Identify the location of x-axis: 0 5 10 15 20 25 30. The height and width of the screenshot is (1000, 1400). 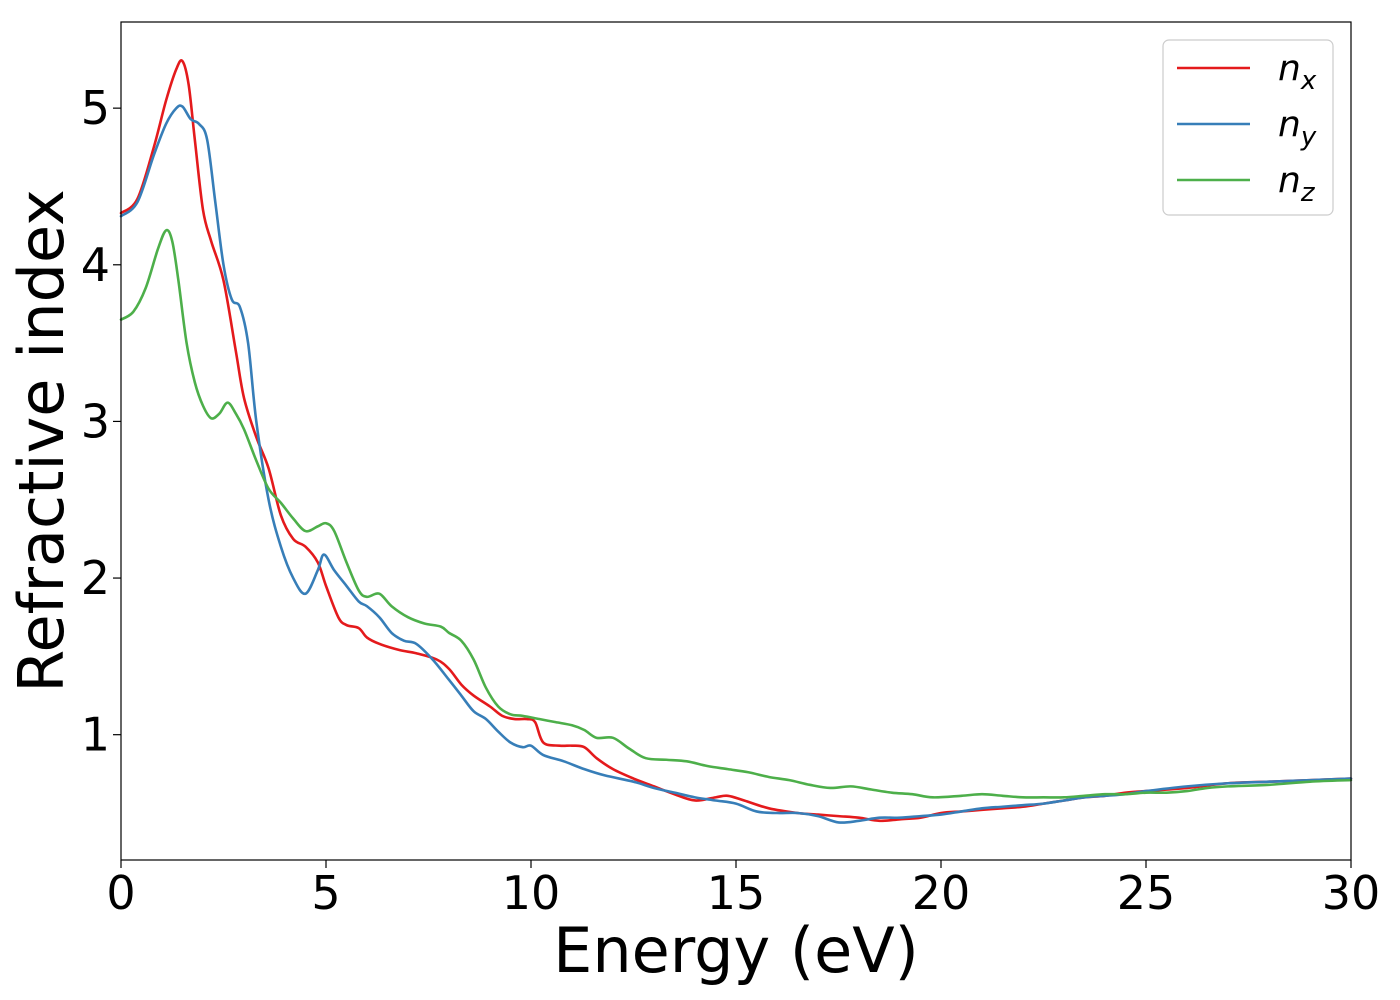
(743, 890).